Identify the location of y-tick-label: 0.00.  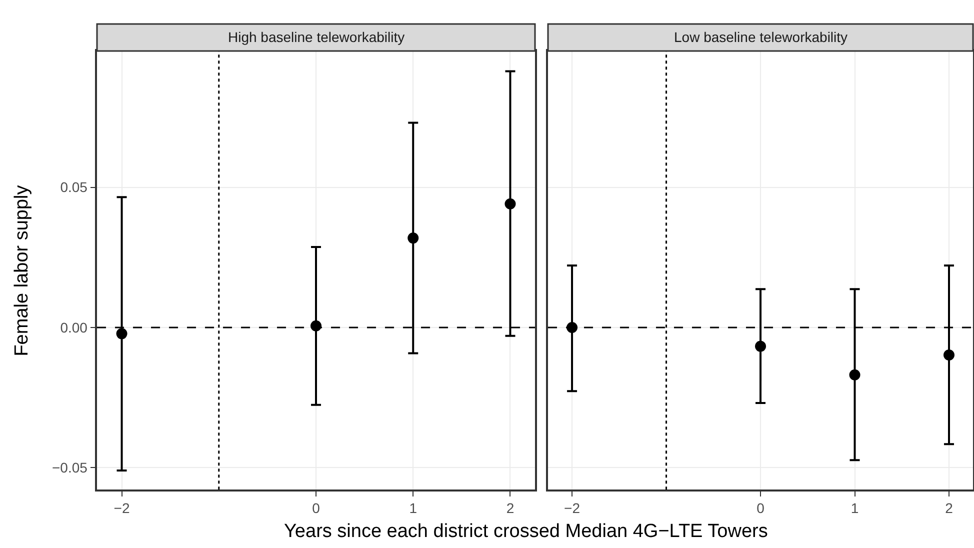
(74, 327).